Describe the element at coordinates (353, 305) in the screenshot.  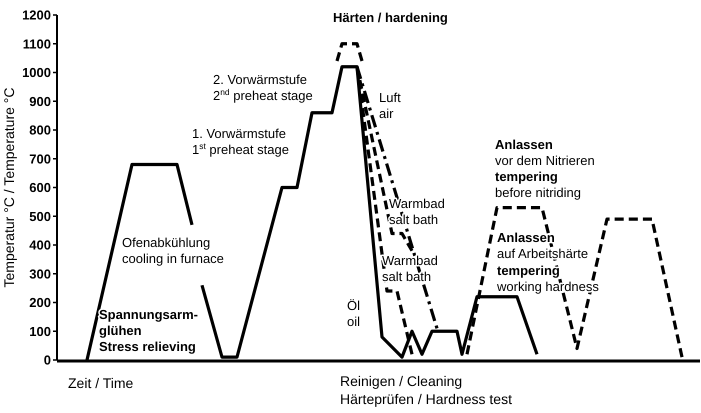
I see `annotation: Öl` at that location.